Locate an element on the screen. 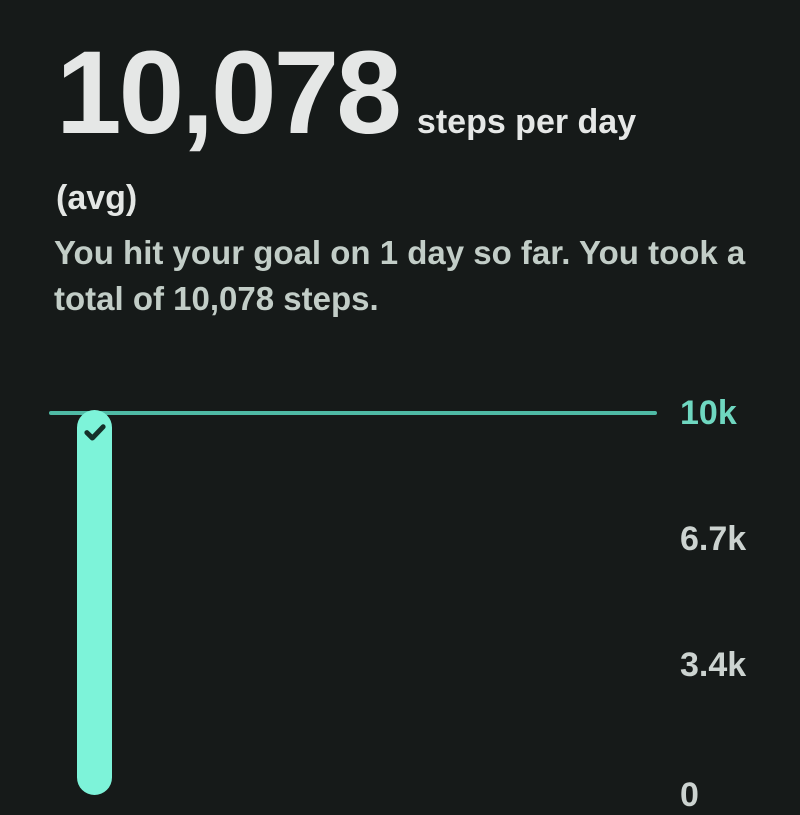 This screenshot has width=800, height=815. ytick-6-7k: 6.7k is located at coordinates (713, 539).